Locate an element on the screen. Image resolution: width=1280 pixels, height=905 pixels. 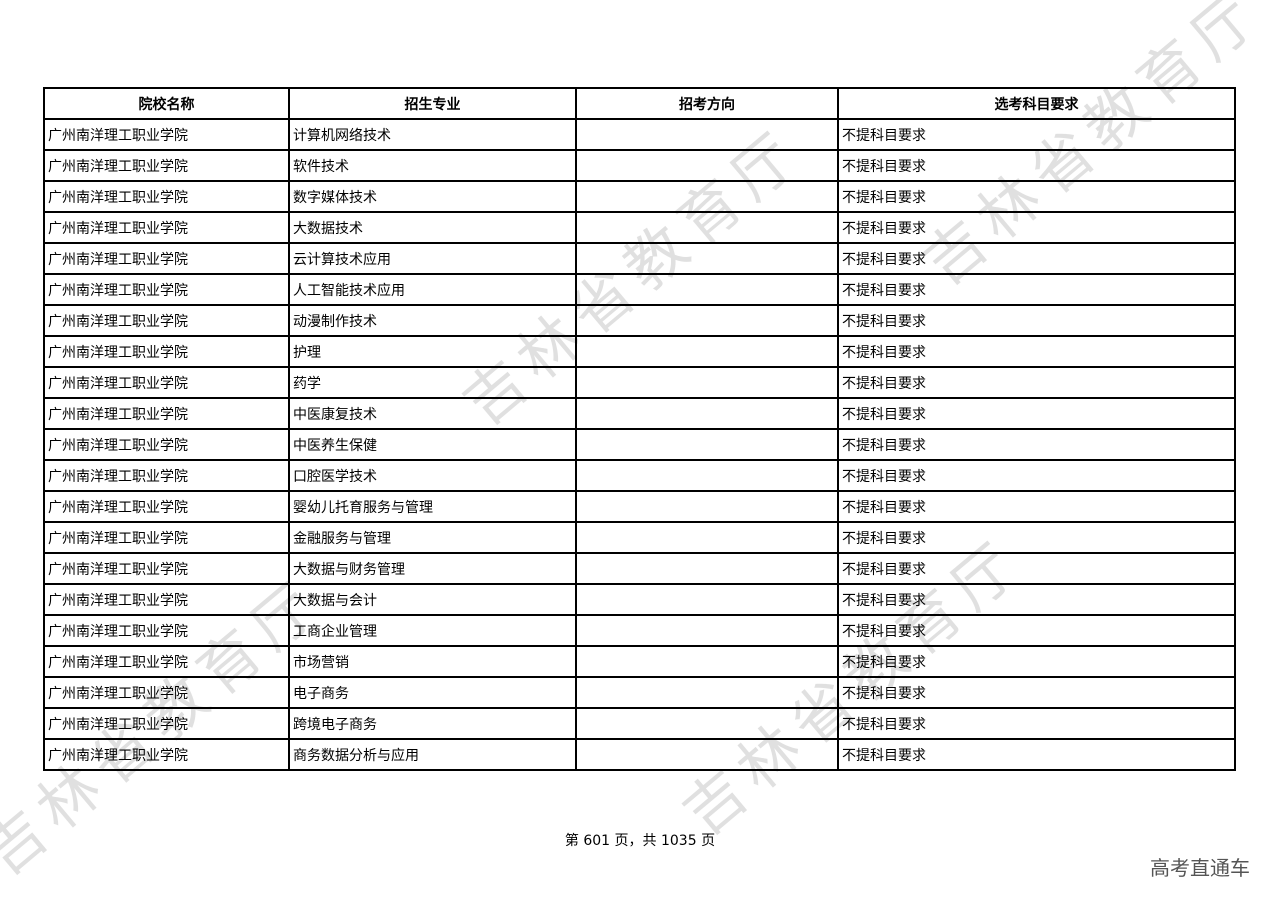
cell-major: 婴幼儿托育服务与管理 is located at coordinates (432, 506).